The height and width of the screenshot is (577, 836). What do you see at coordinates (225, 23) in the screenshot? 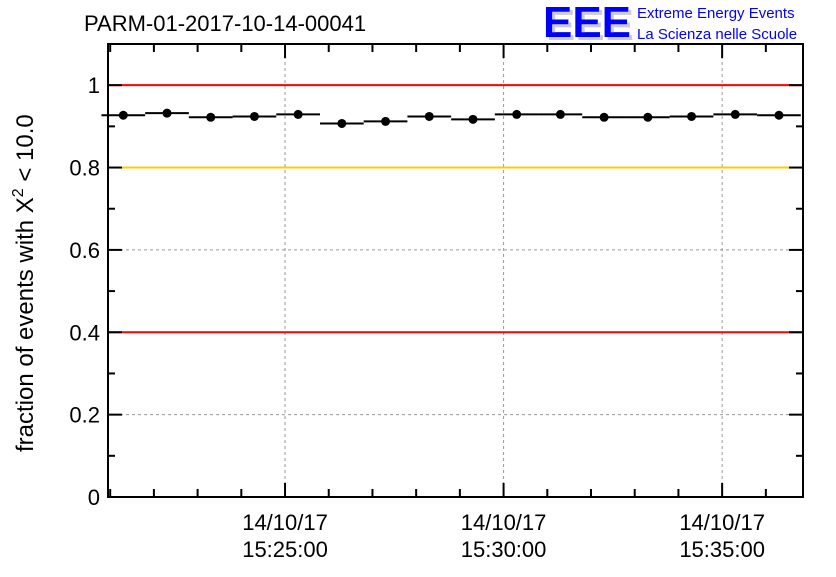
I see `chart-title: PARM-01-2017-10-14-00041` at bounding box center [225, 23].